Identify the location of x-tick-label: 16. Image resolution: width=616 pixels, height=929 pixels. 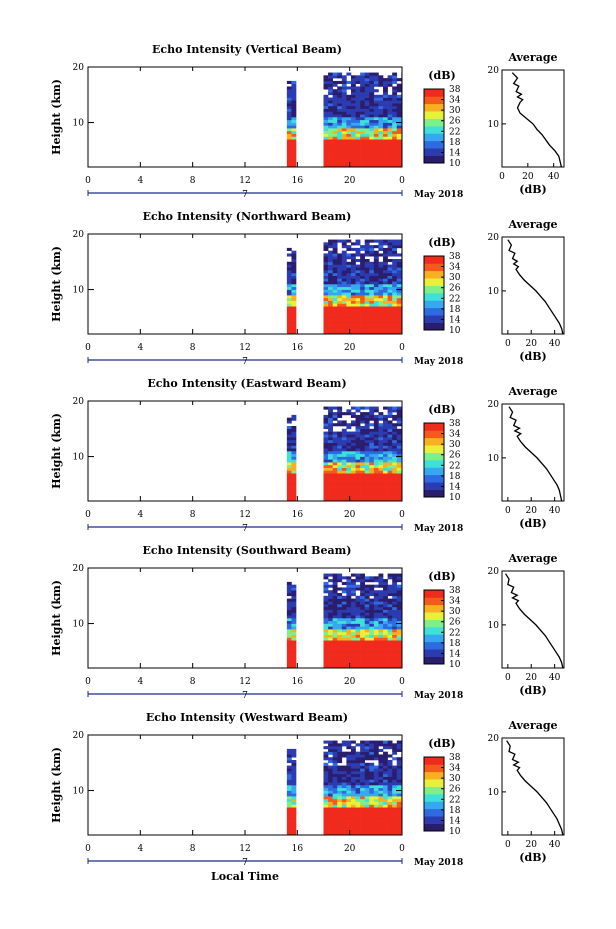
(298, 181).